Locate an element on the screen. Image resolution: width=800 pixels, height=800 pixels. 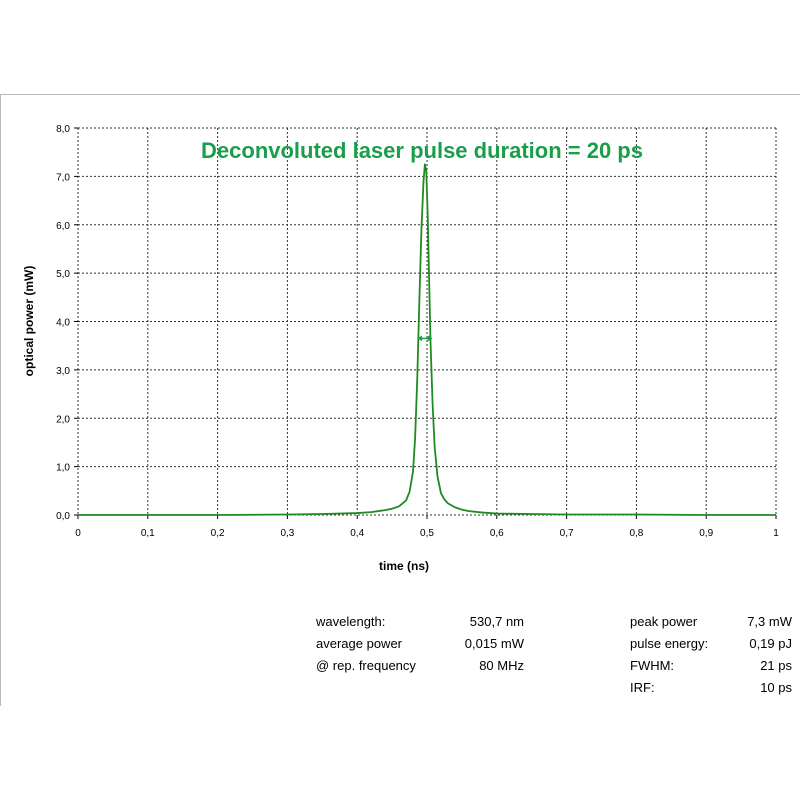
y-tick-label: 4,0 is located at coordinates (63, 323).